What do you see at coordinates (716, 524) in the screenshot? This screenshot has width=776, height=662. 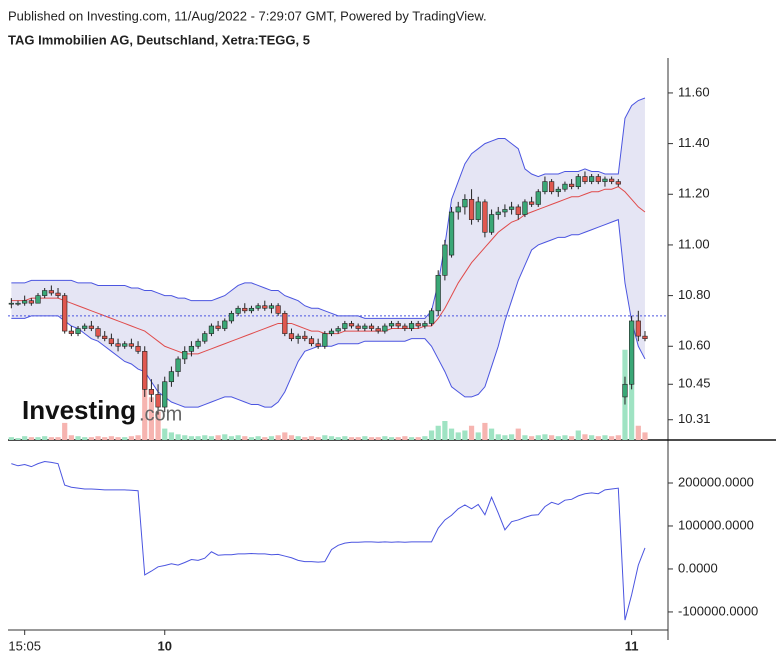 I see `y-tick-label: 100000.0000` at bounding box center [716, 524].